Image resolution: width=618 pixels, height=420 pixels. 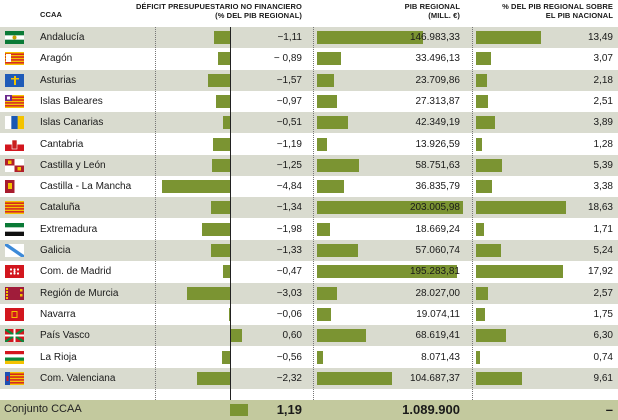 What do you see at coordinates (603, 314) in the screenshot?
I see `pct-value: 1,75` at bounding box center [603, 314].